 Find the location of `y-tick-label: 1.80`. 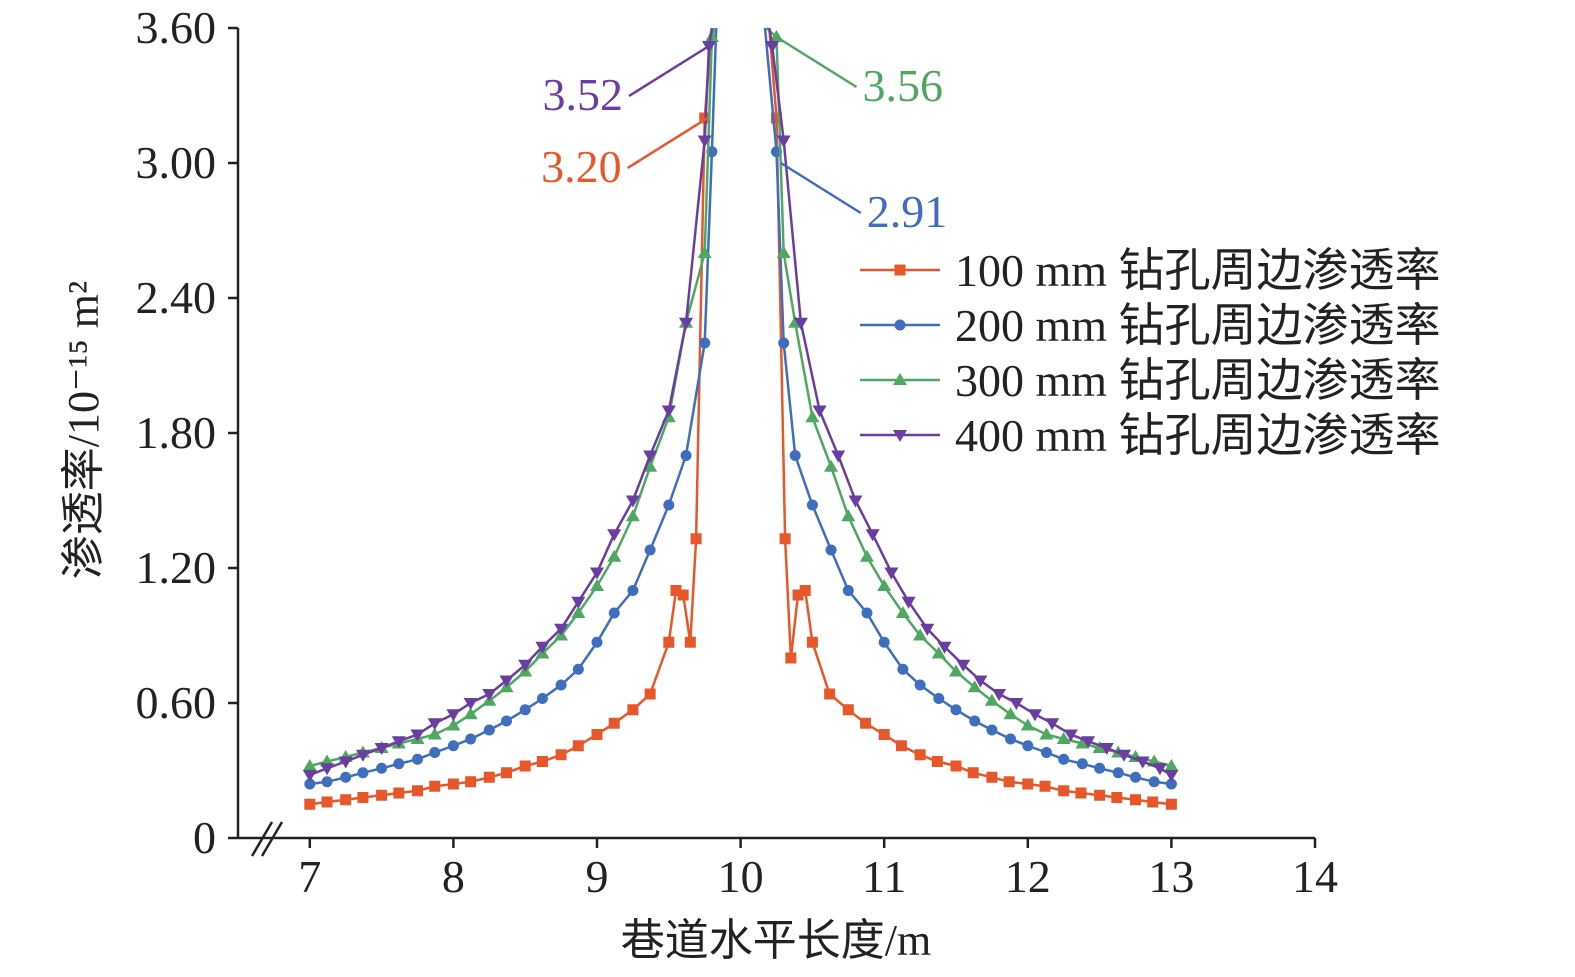

y-tick-label: 1.80 is located at coordinates (176, 432).